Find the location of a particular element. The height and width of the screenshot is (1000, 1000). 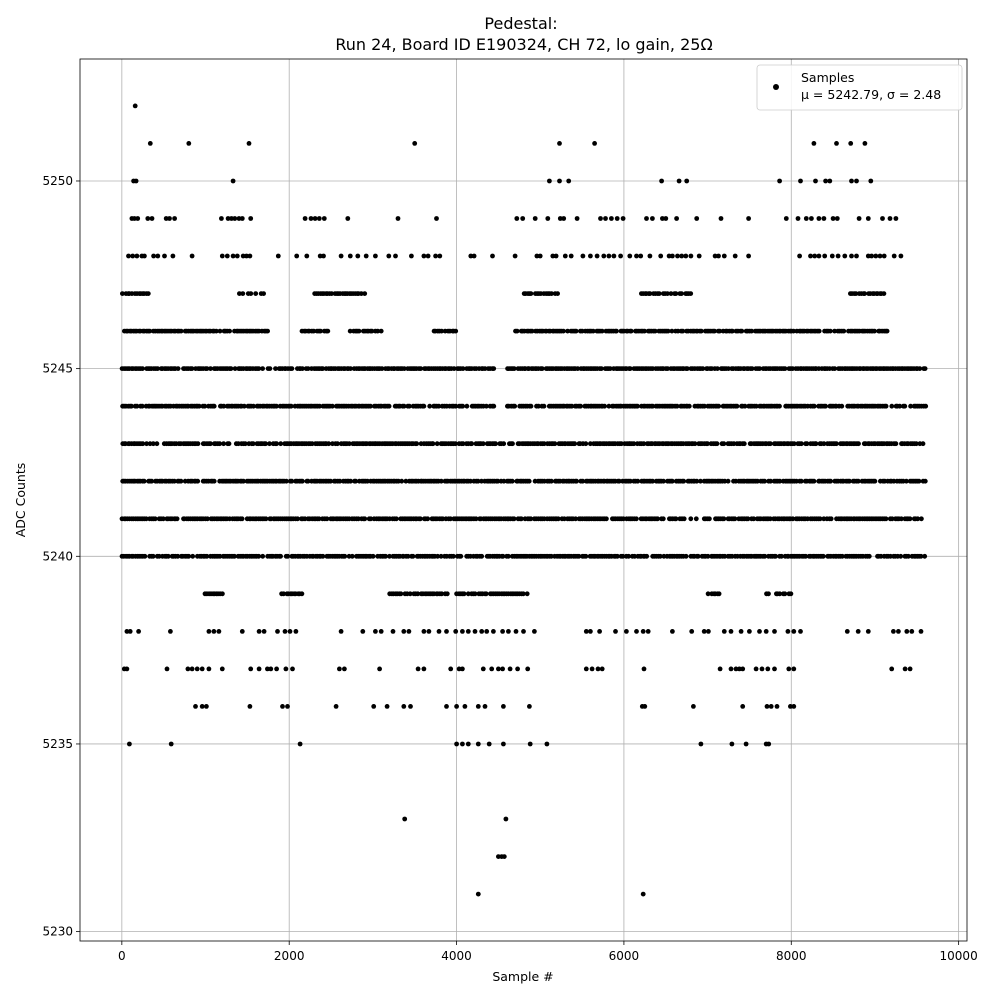

x-tick-label: 6000 is located at coordinates (624, 956).